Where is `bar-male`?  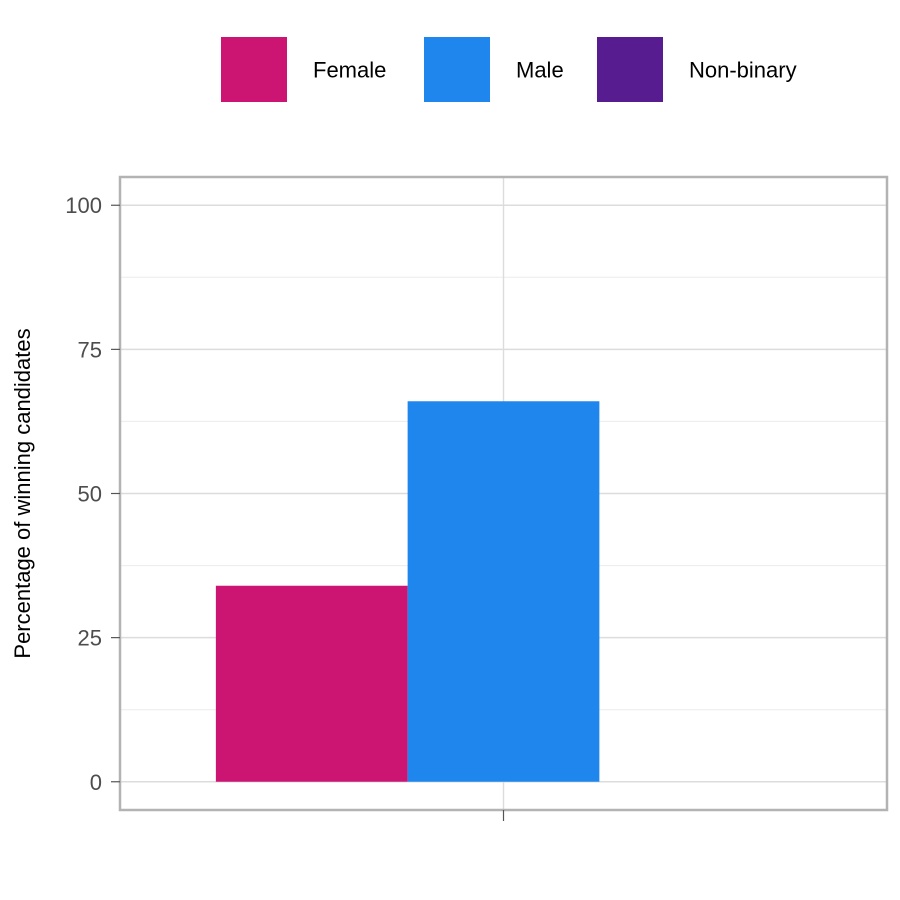
bar-male is located at coordinates (503, 591).